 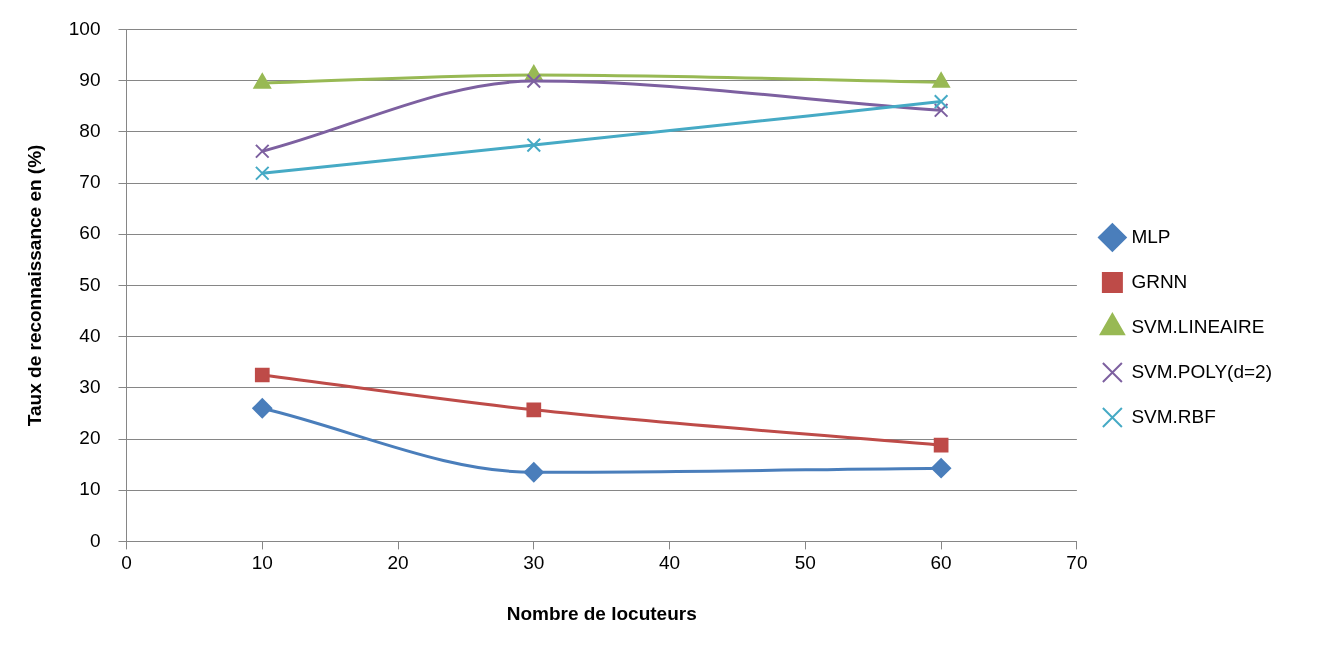 What do you see at coordinates (805, 563) in the screenshot?
I see `x-tick-label: 50` at bounding box center [805, 563].